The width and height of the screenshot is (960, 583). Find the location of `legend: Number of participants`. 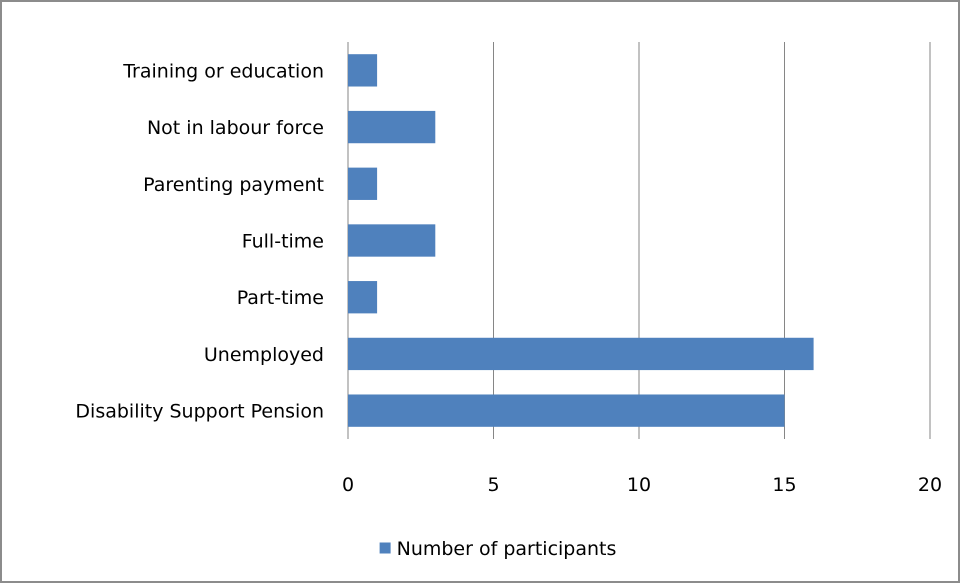

legend: Number of participants is located at coordinates (498, 549).